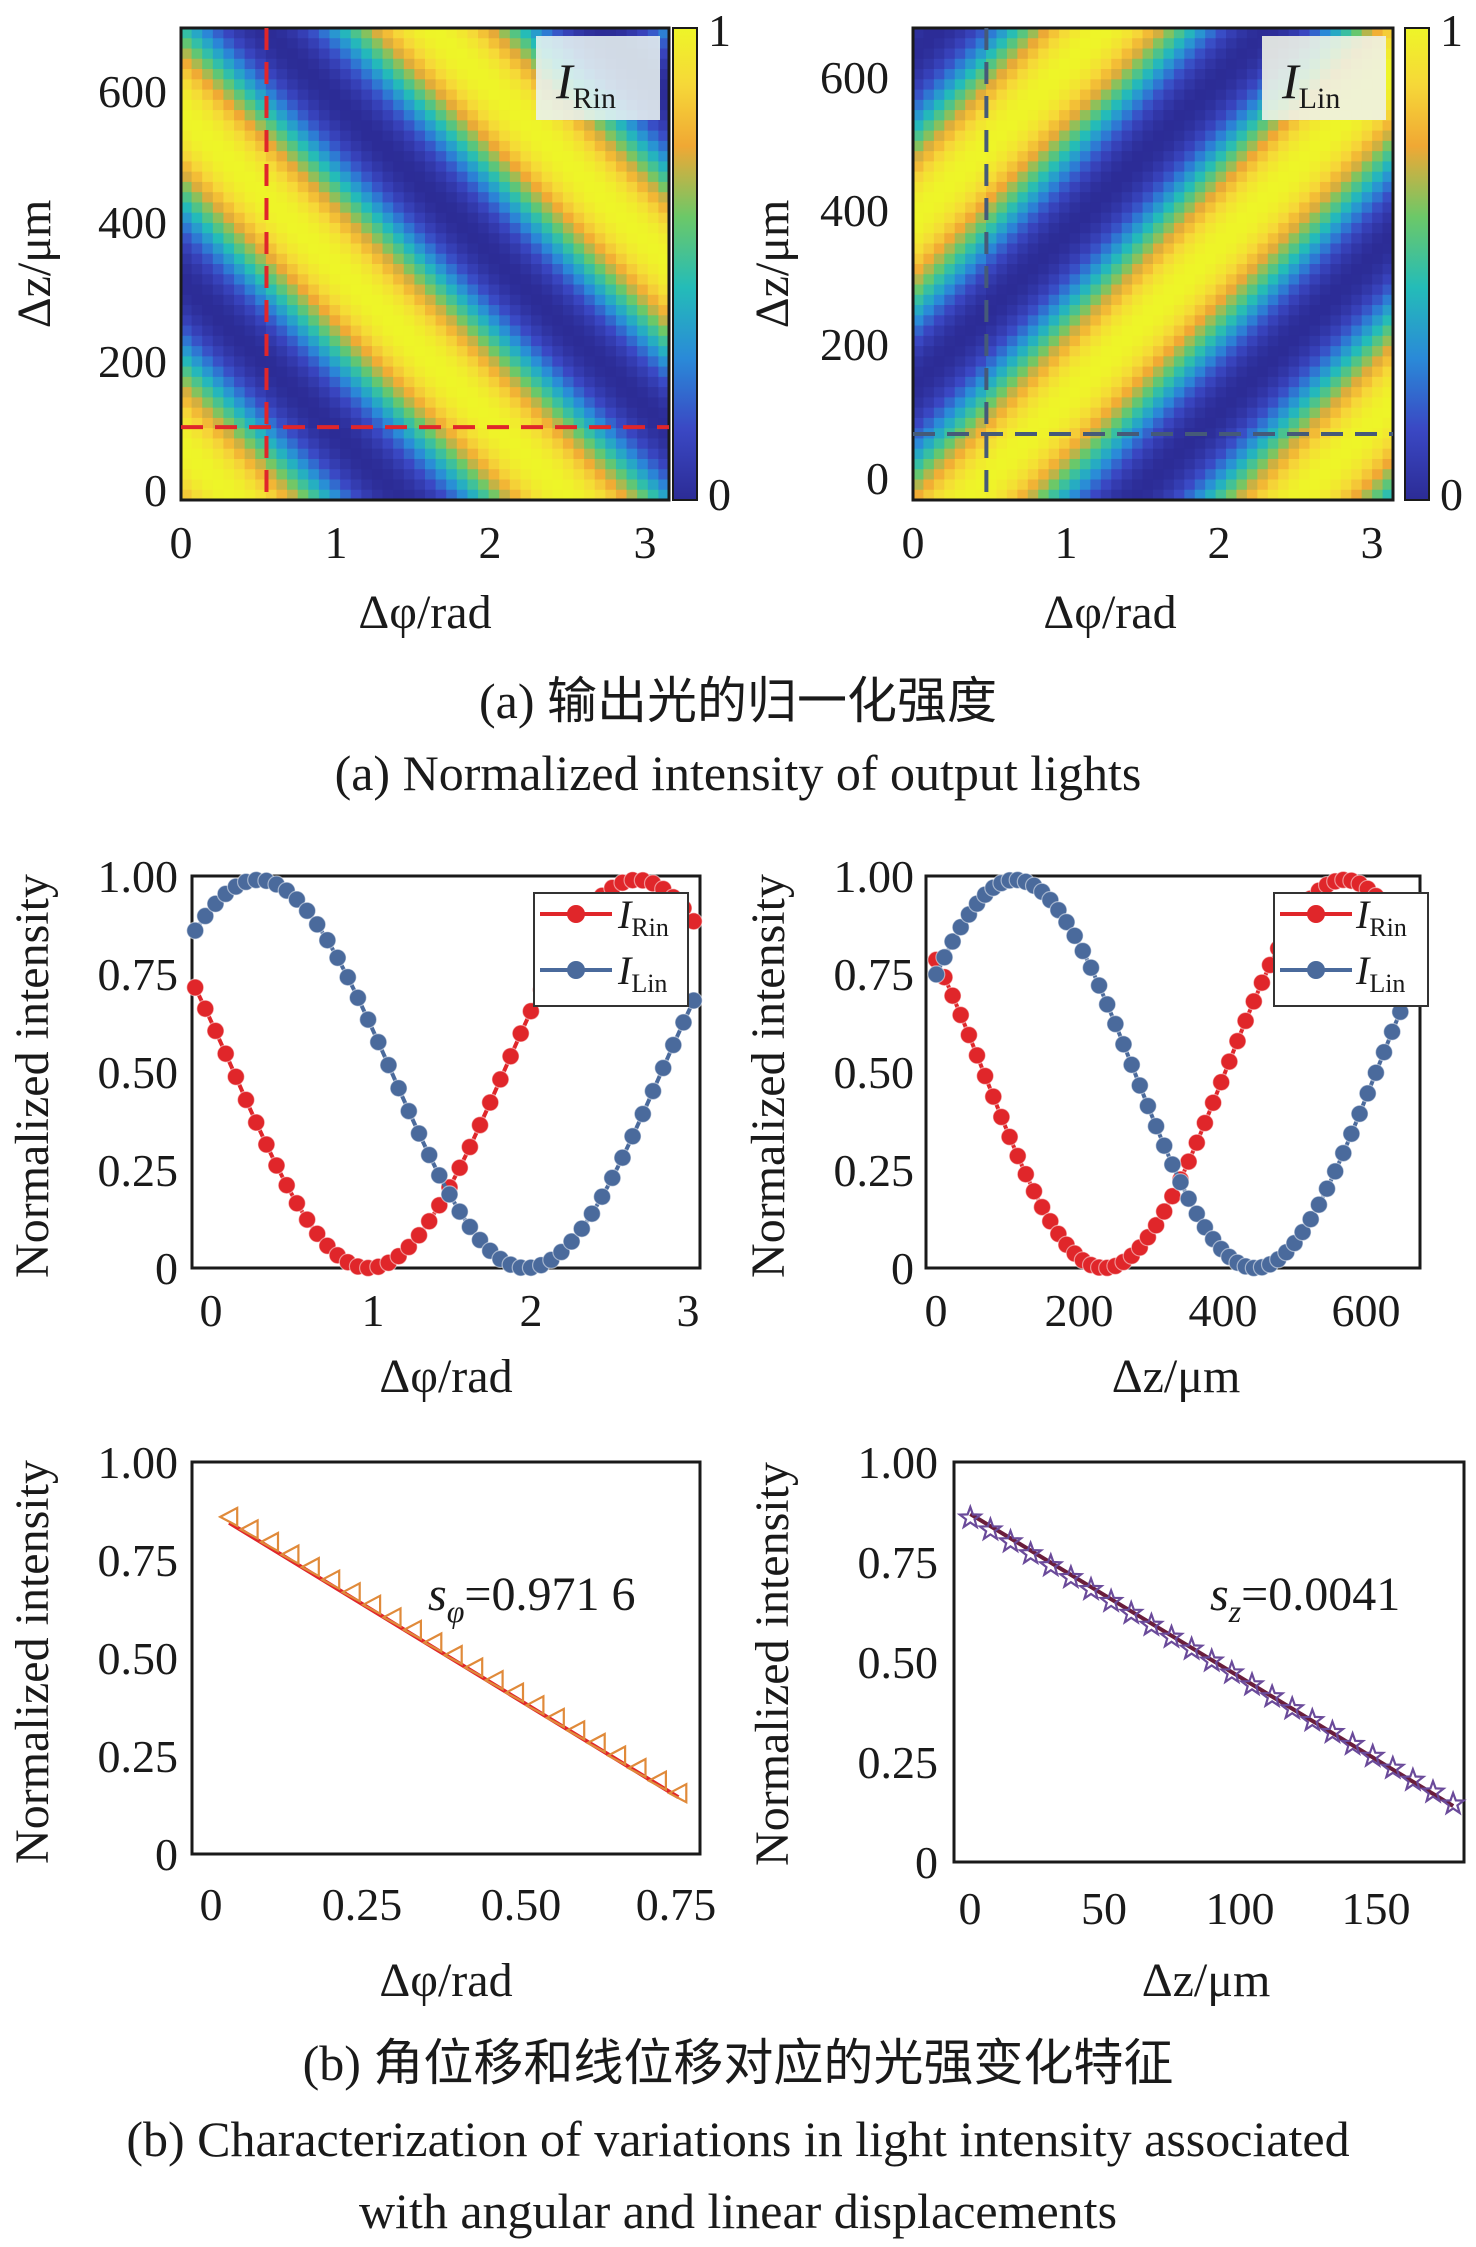 This screenshot has width=1476, height=2247. I want to click on legend-label-ilin: ILin, so click(1380, 973).